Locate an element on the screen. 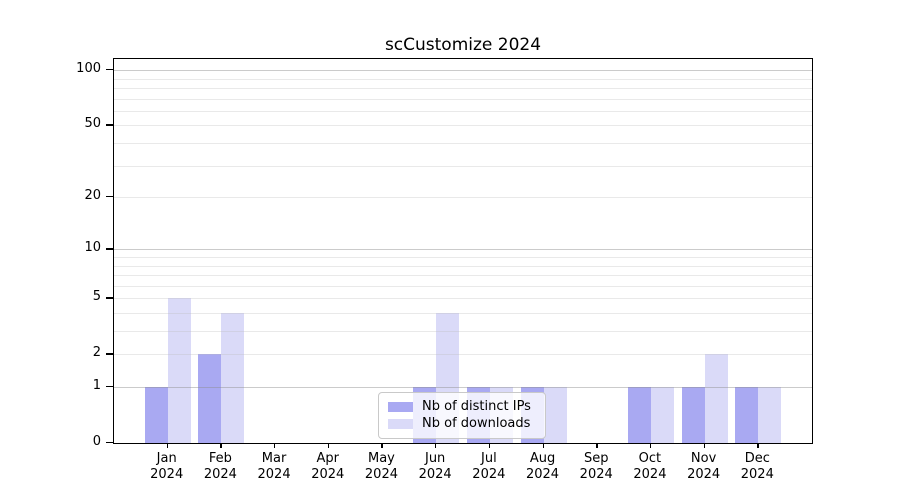 This screenshot has height=500, width=900. bar-downloads-nov is located at coordinates (716, 398).